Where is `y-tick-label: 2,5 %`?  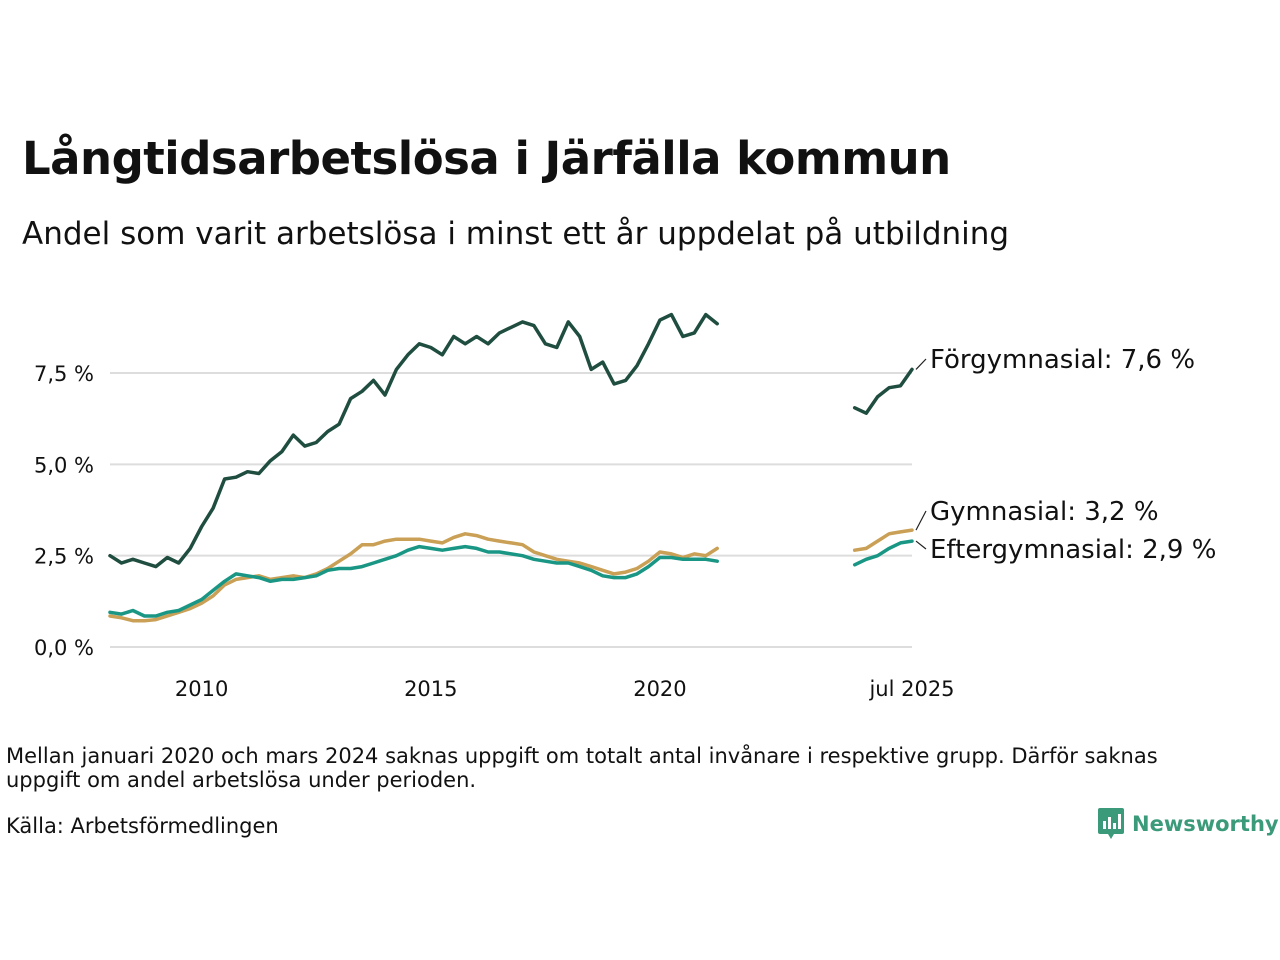 y-tick-label: 2,5 % is located at coordinates (64, 557).